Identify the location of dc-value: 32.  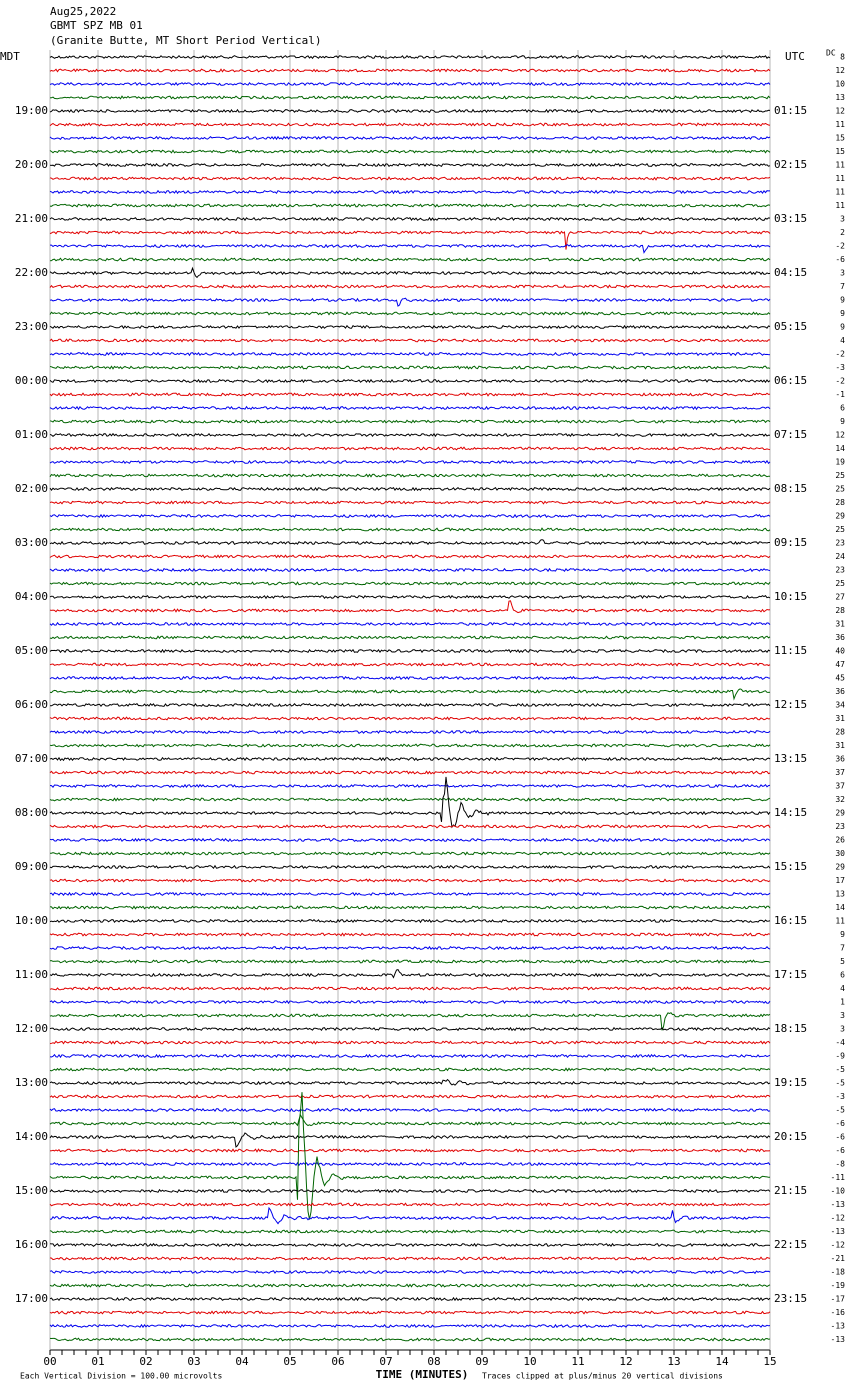
(840, 799).